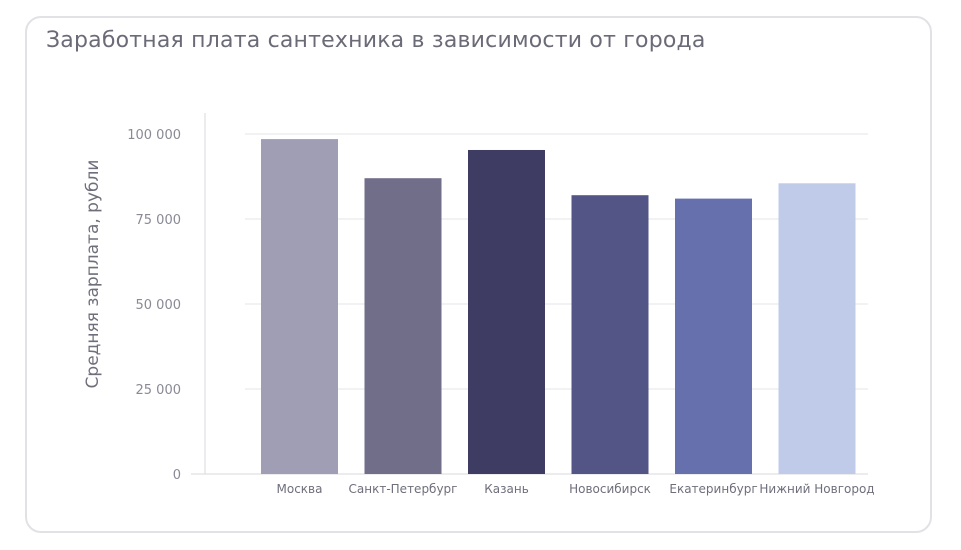 This screenshot has height=550, width=961. Describe the element at coordinates (154, 135) in the screenshot. I see `y-tick-label: 100 000` at that location.